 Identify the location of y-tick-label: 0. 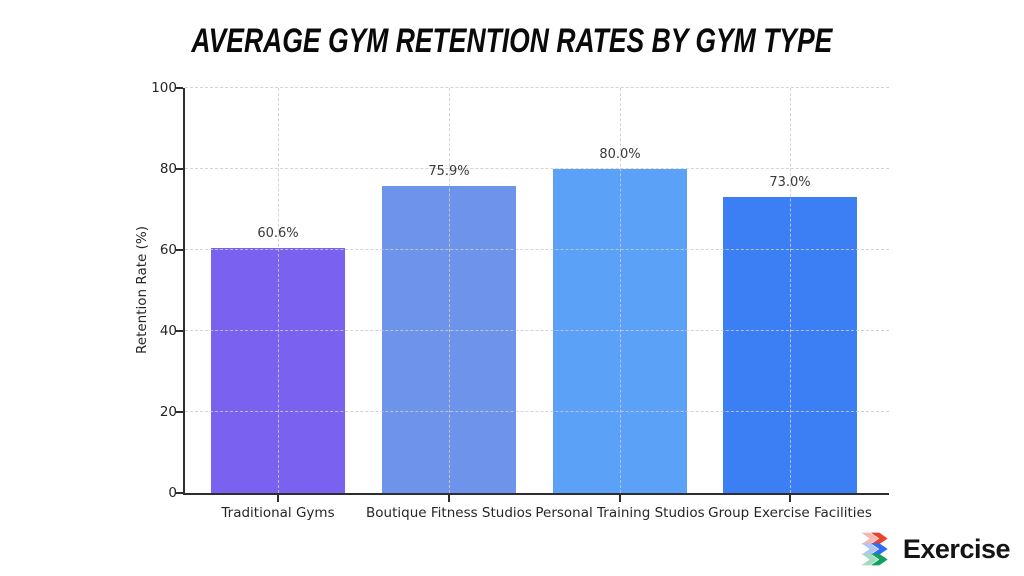
(172, 493).